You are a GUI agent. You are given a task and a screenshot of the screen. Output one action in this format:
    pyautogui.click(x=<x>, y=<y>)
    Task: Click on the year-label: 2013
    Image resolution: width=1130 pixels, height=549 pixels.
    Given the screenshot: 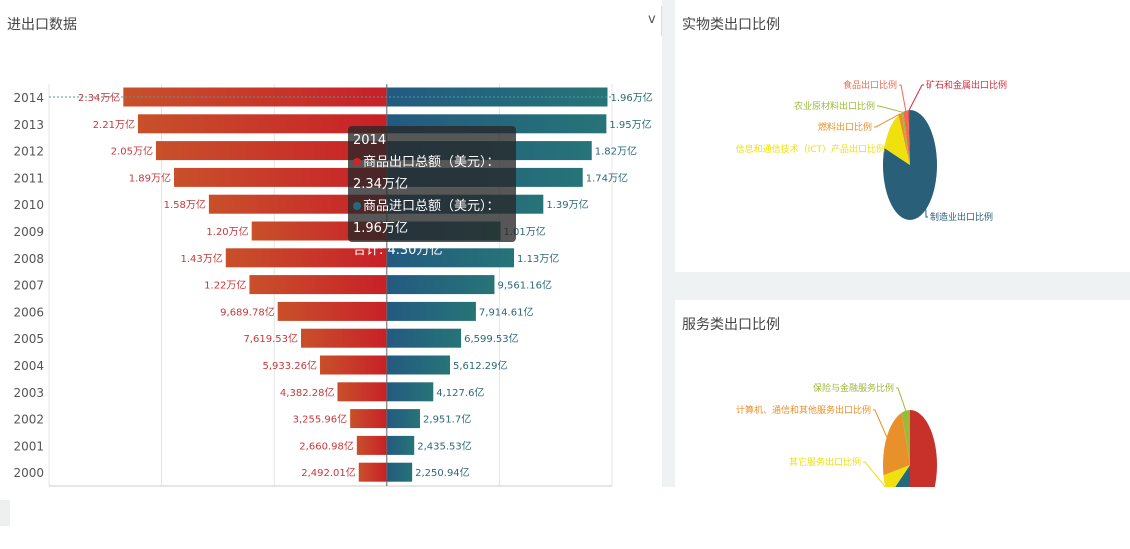 What is the action you would take?
    pyautogui.click(x=28, y=125)
    